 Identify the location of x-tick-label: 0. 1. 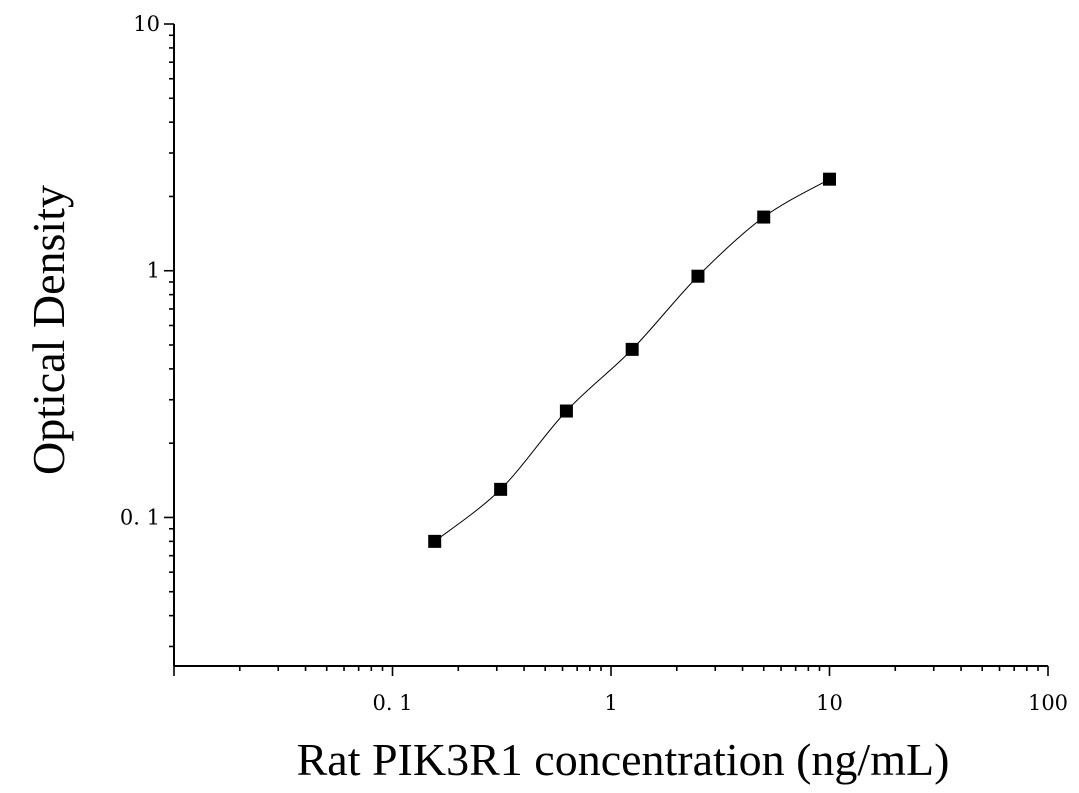
(392, 703).